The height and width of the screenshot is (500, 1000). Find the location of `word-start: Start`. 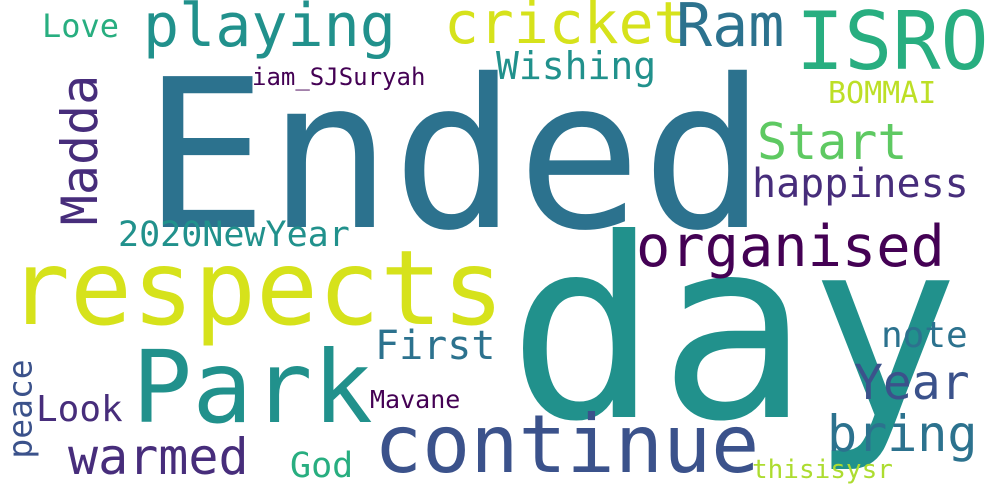

word-start: Start is located at coordinates (832, 142).